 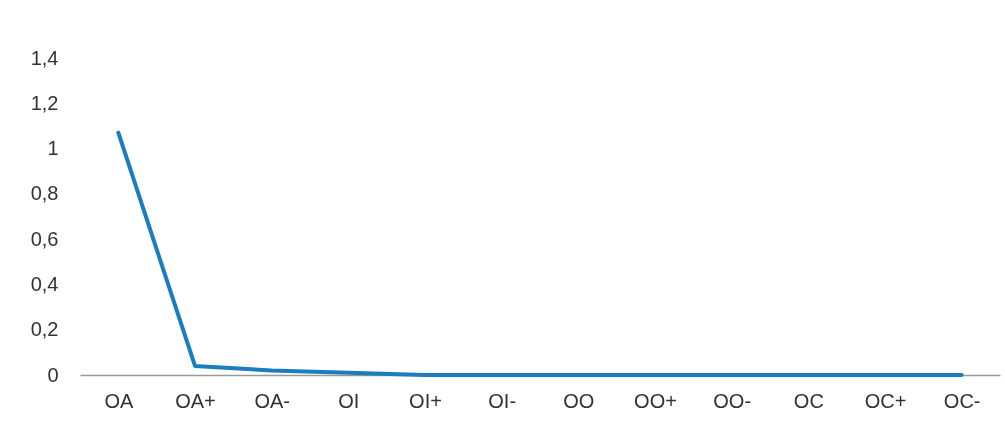 I want to click on x-tick-label: OC-, so click(x=962, y=400).